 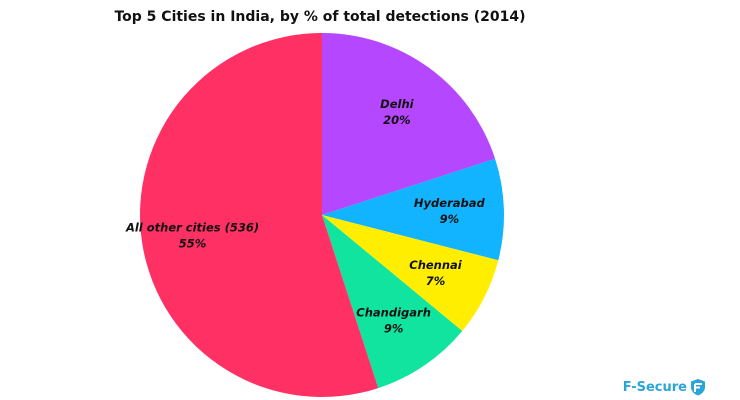 I want to click on slice-label-all-other-cities-536: All other cities (536), so click(x=192, y=227).